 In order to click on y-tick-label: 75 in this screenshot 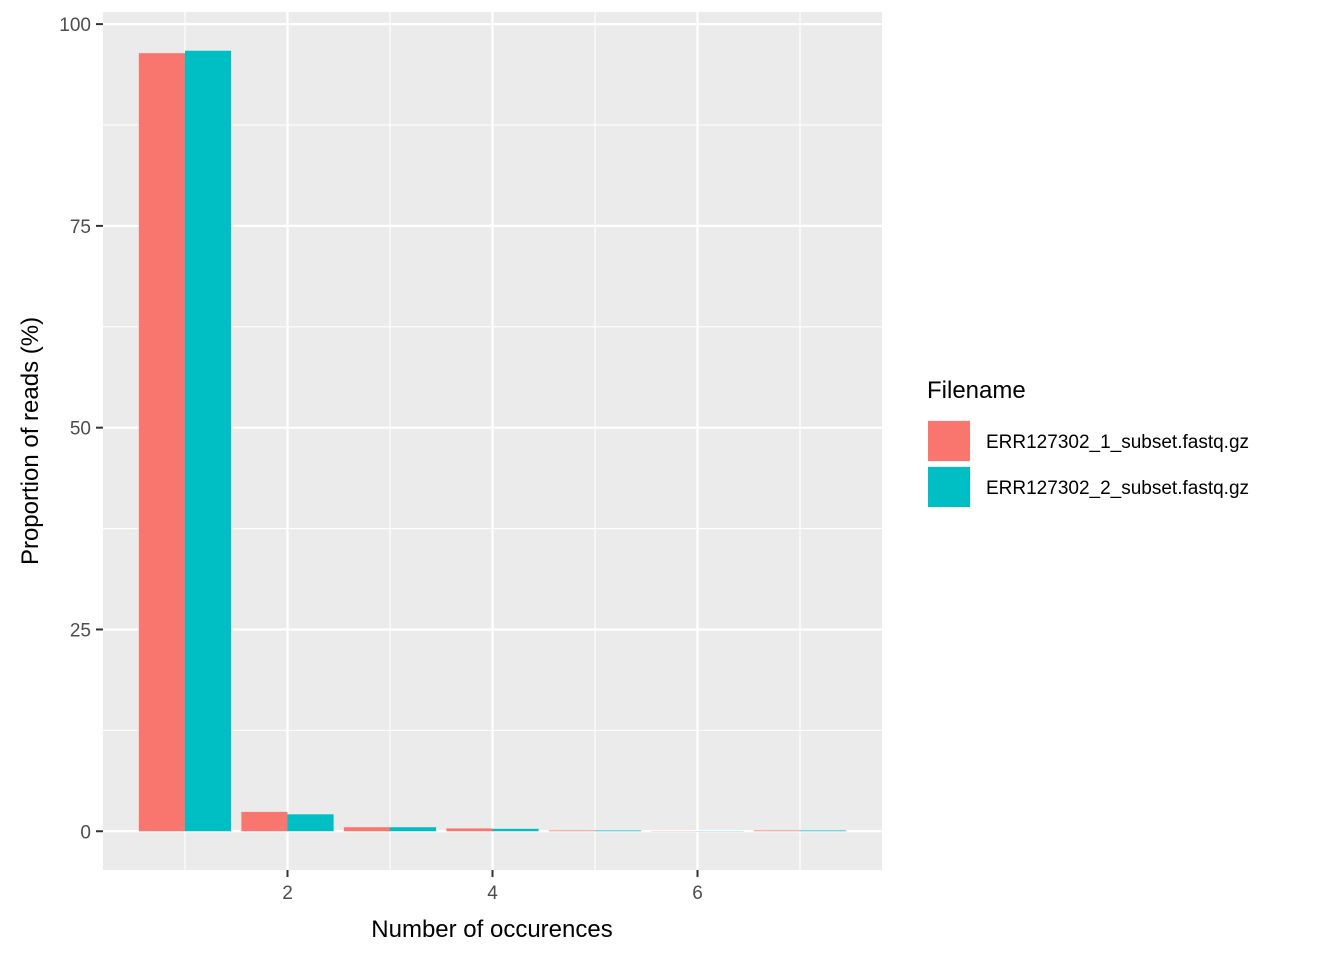, I will do `click(80, 227)`.